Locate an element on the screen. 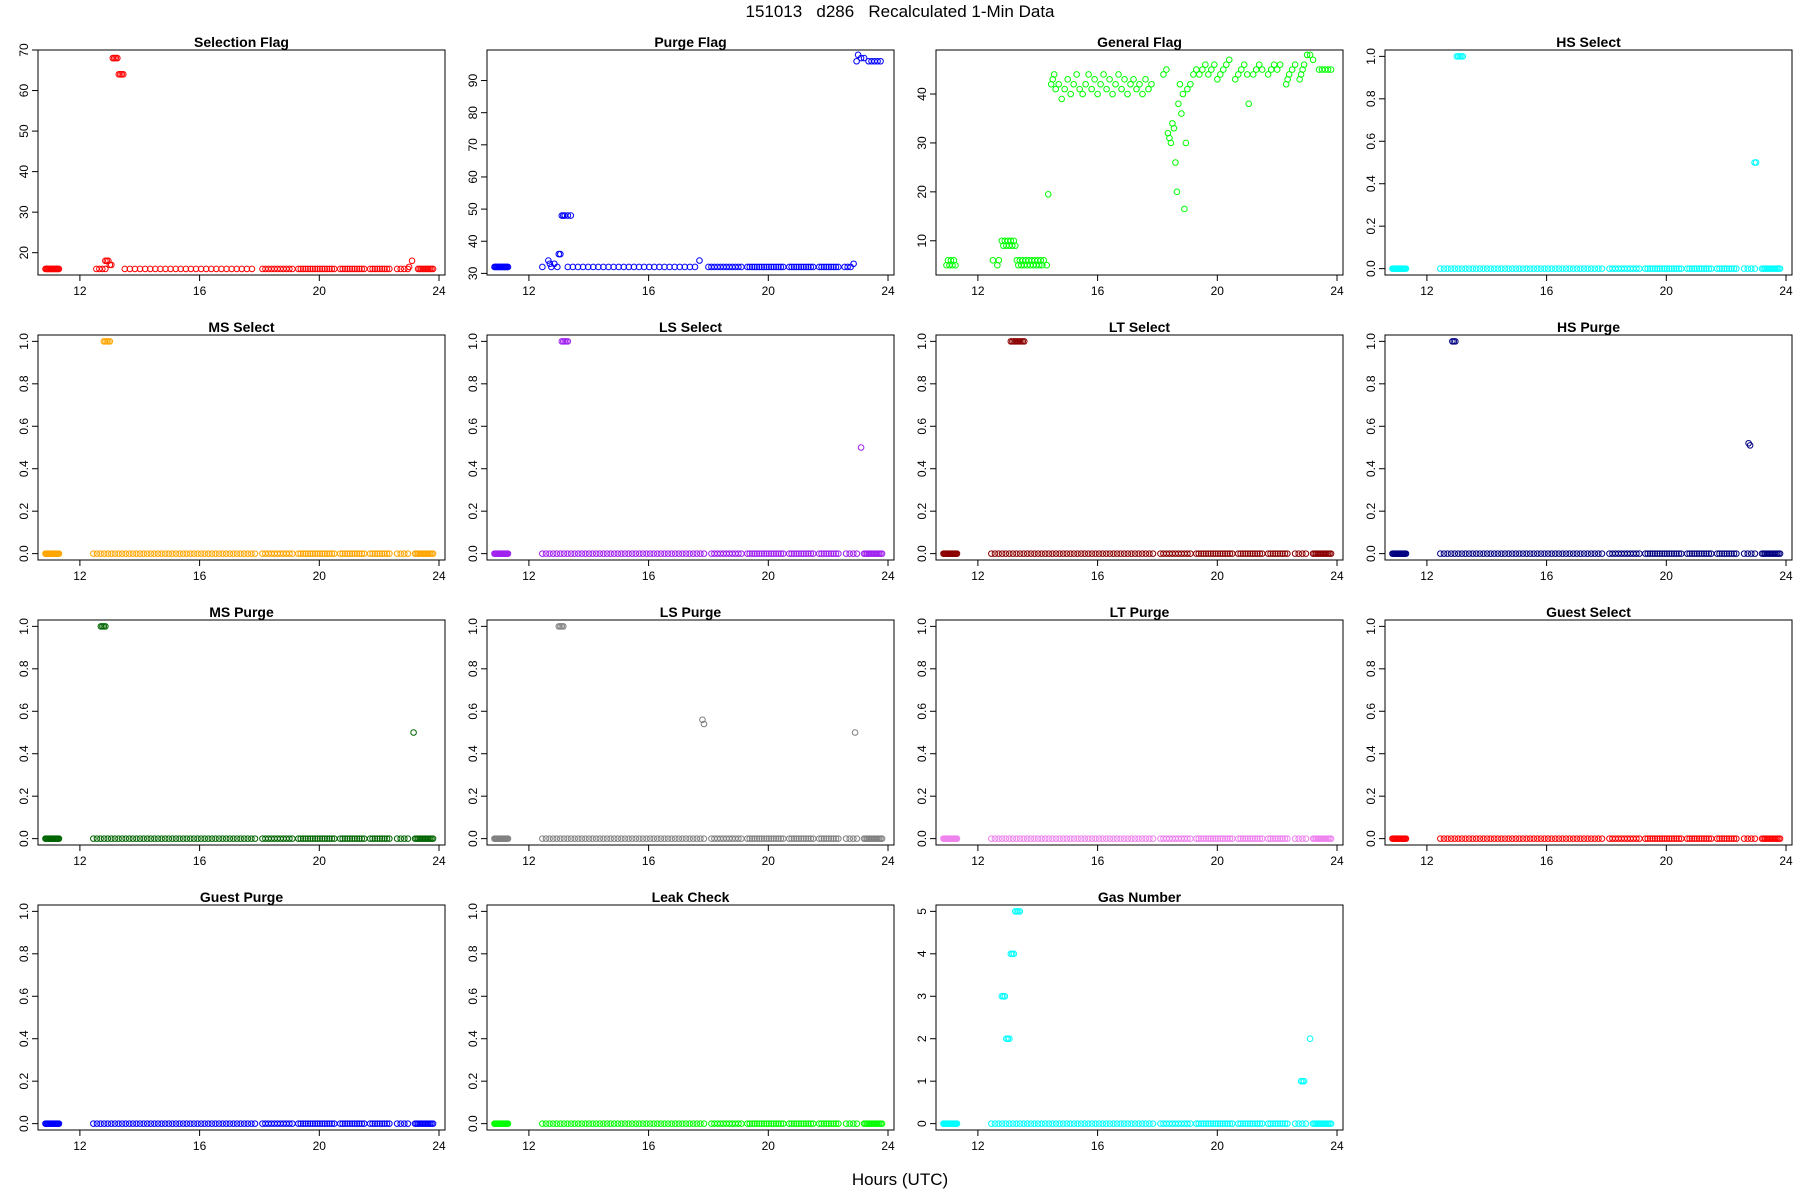 This screenshot has height=1200, width=1800. y-tick-label: 0.0 is located at coordinates (922, 553).